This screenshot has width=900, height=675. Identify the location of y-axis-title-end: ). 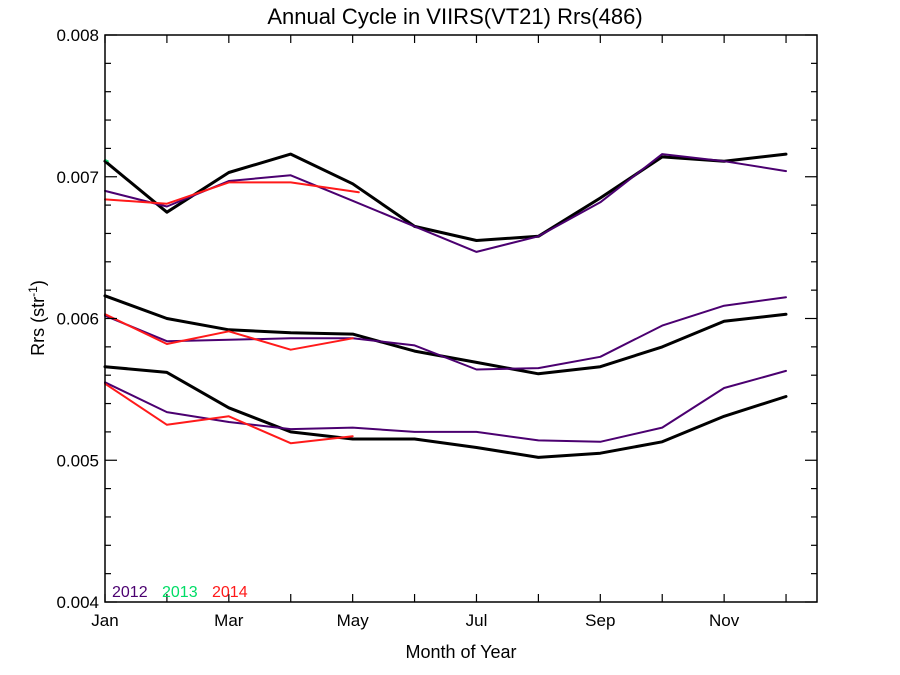
(38, 283).